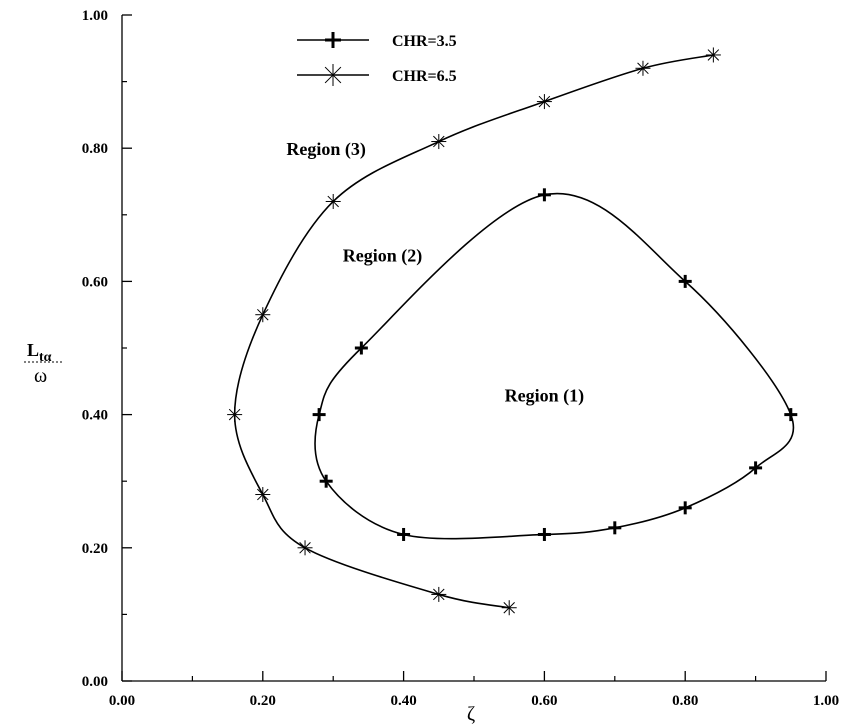  I want to click on x-tick-label: 0.60, so click(544, 701).